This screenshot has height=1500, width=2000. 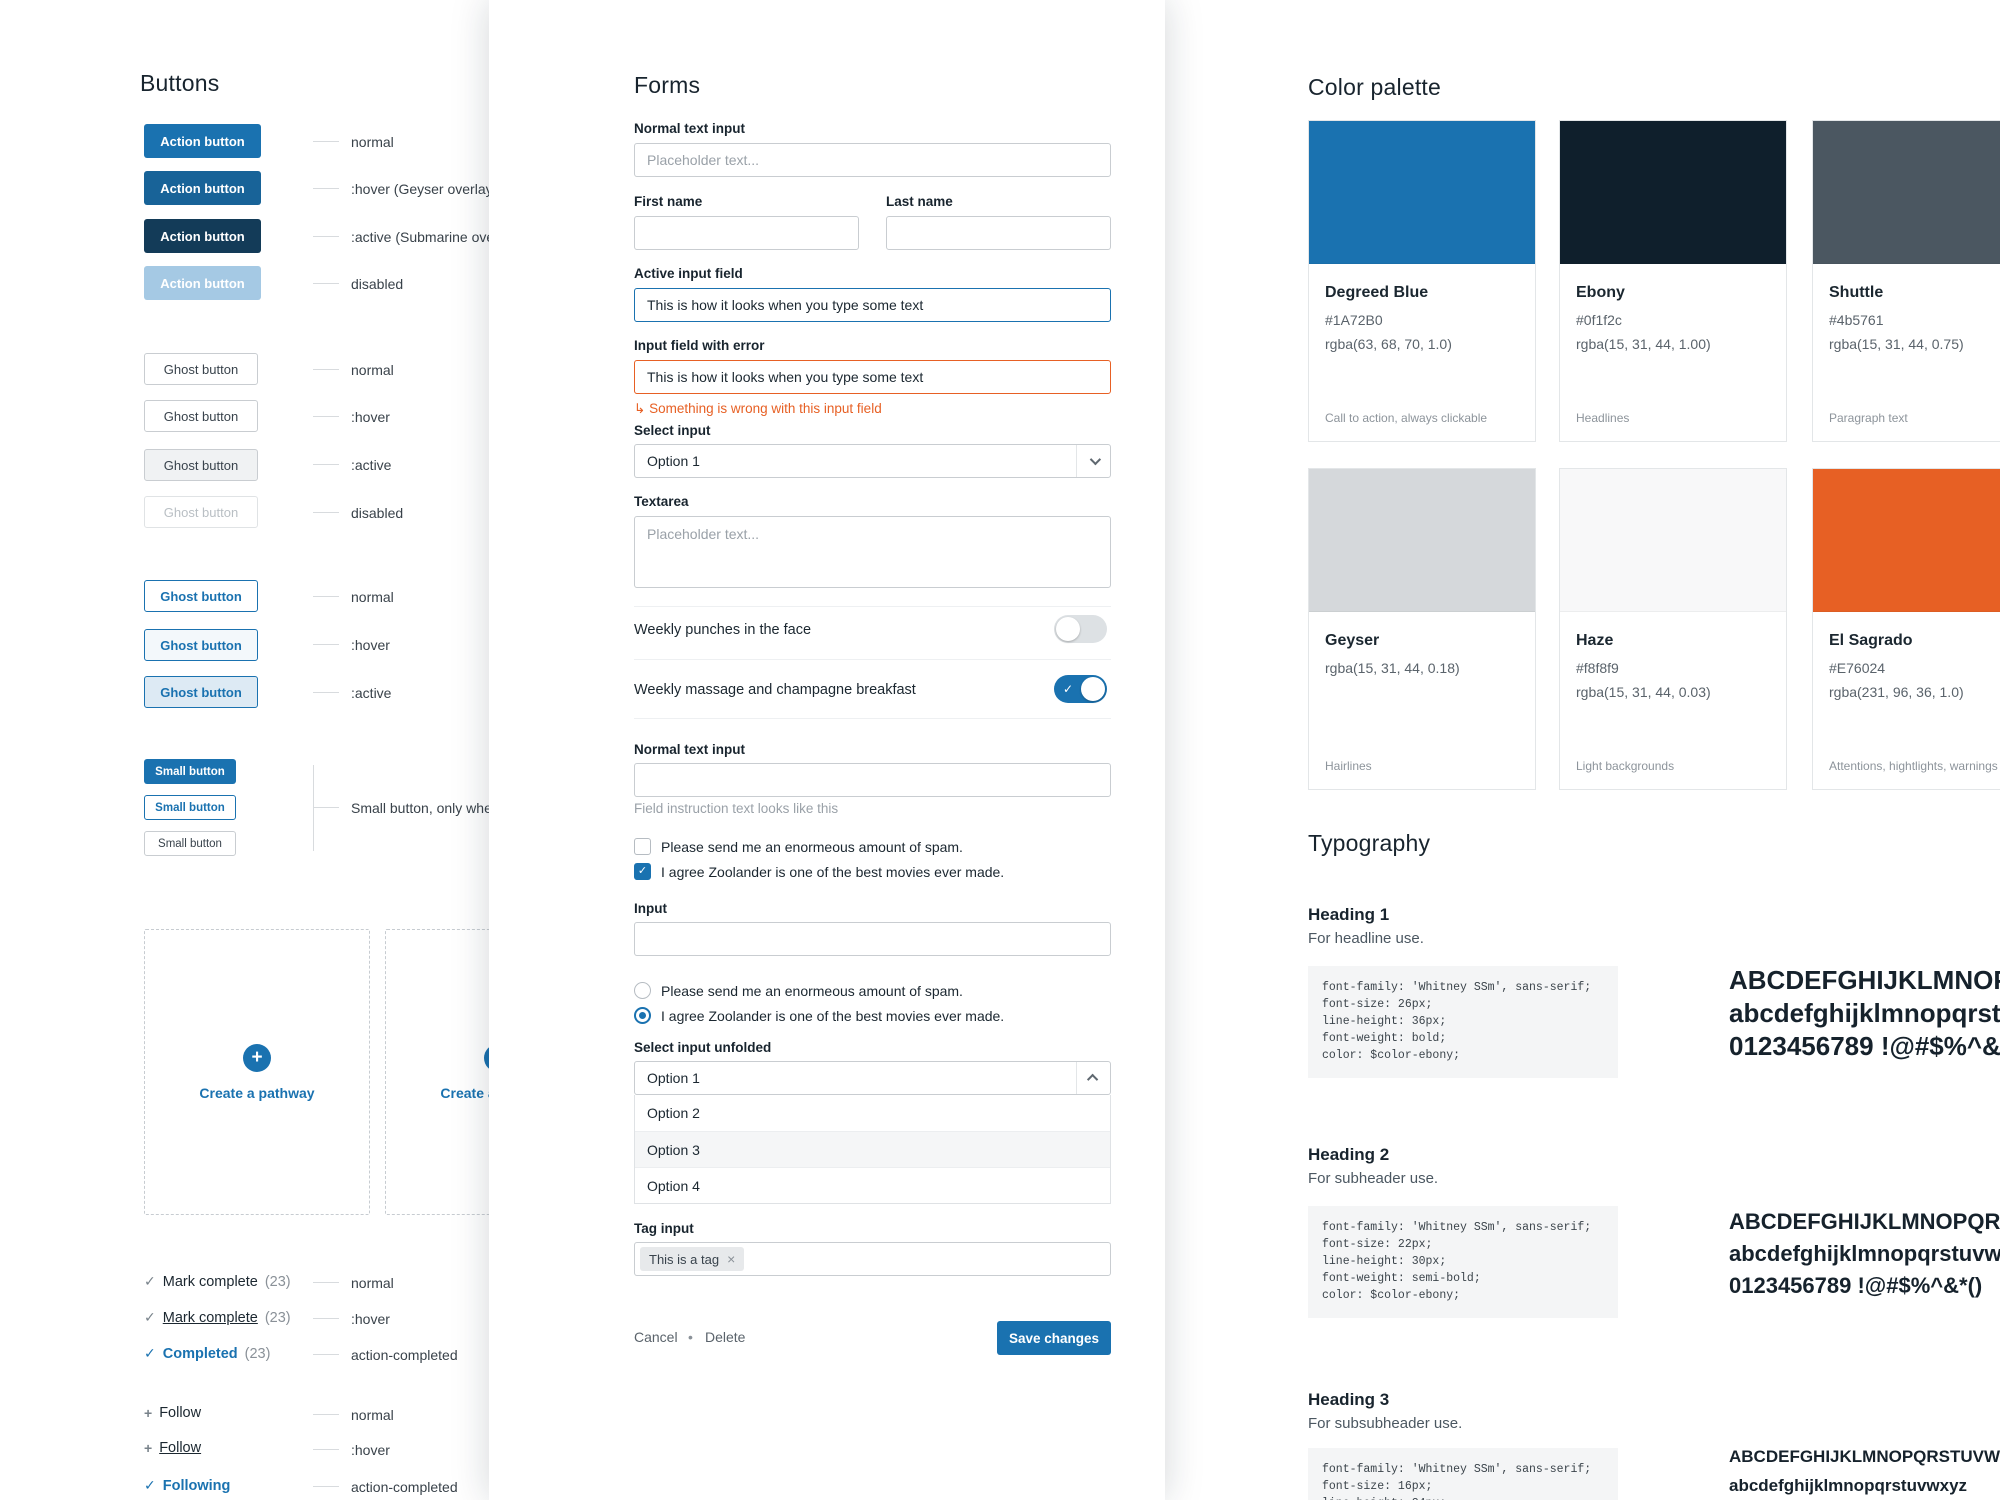 What do you see at coordinates (313, 808) in the screenshot?
I see `annotation-bracket-line` at bounding box center [313, 808].